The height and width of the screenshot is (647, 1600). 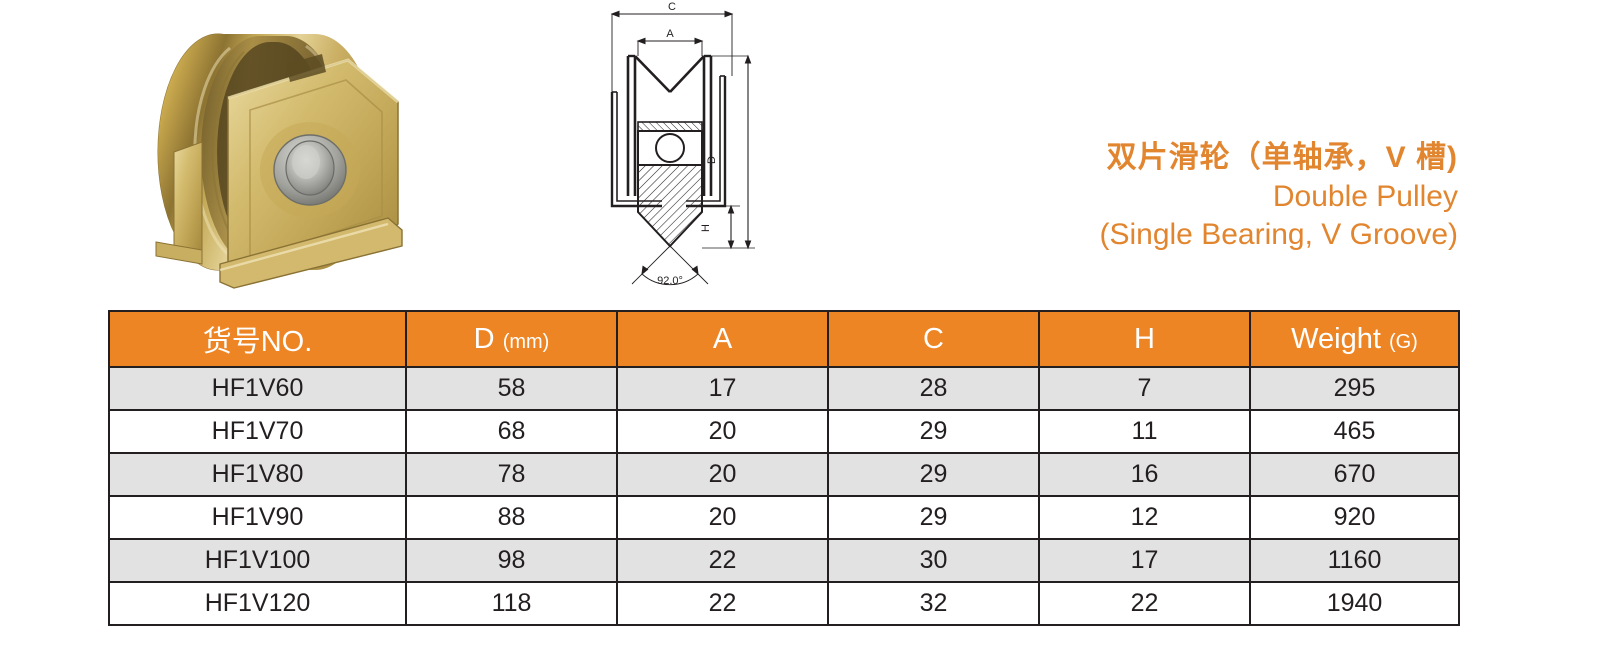 What do you see at coordinates (511, 339) in the screenshot?
I see `column-header-d: D (mm)` at bounding box center [511, 339].